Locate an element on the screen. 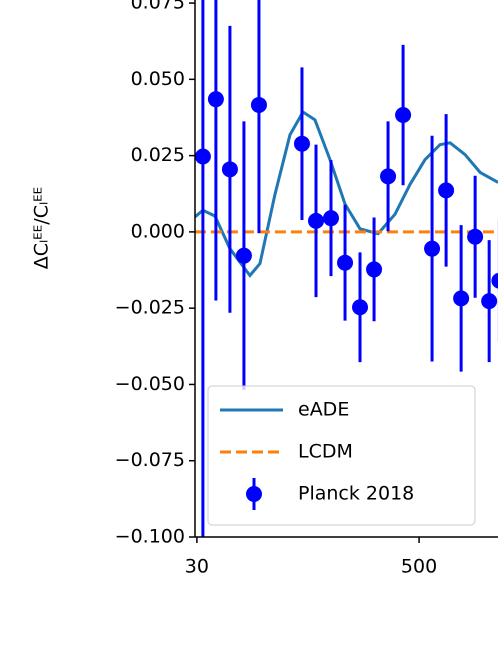  y-tick-label: 0.075 is located at coordinates (158, 7).